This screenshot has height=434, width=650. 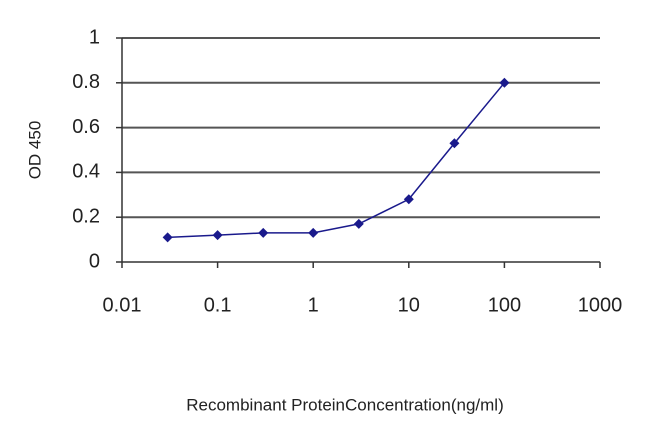 I want to click on x-tick-label: 100, so click(x=504, y=305).